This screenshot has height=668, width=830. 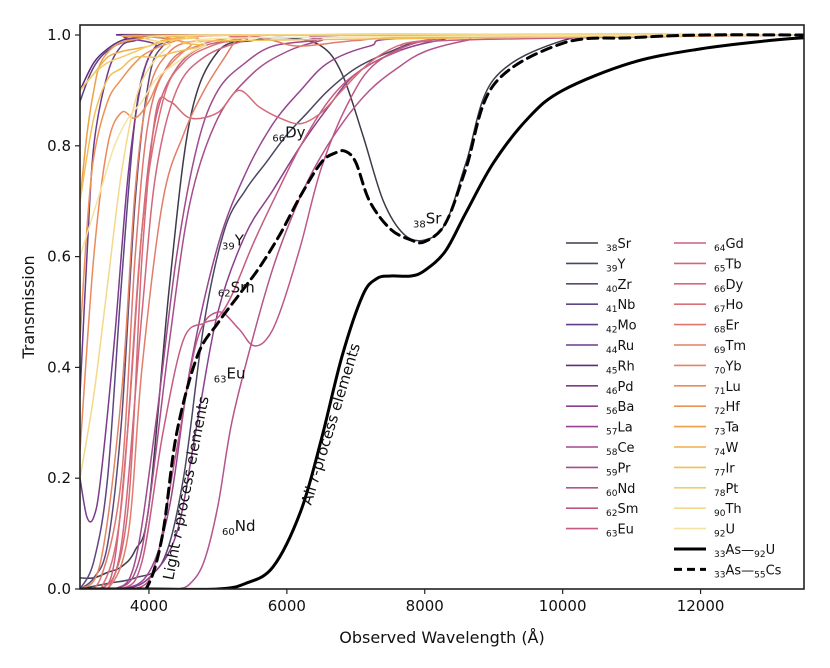 I want to click on legend-item-yb: 70Yb, so click(x=708, y=367).